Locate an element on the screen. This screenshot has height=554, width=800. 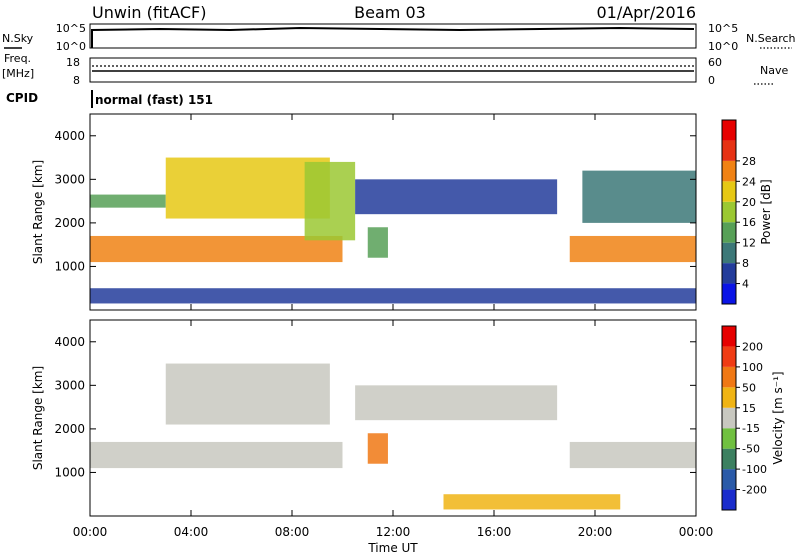
freq-label: Freq. is located at coordinates (17, 58).